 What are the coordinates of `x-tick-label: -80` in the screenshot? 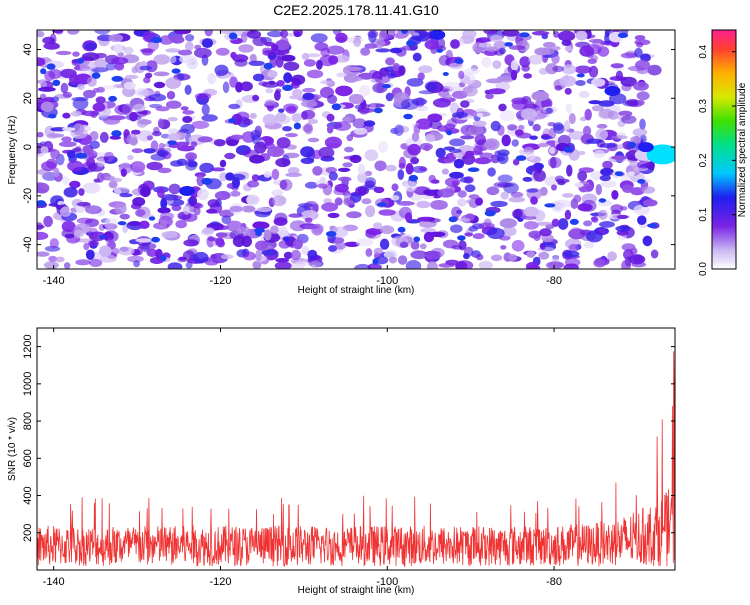 It's located at (554, 582).